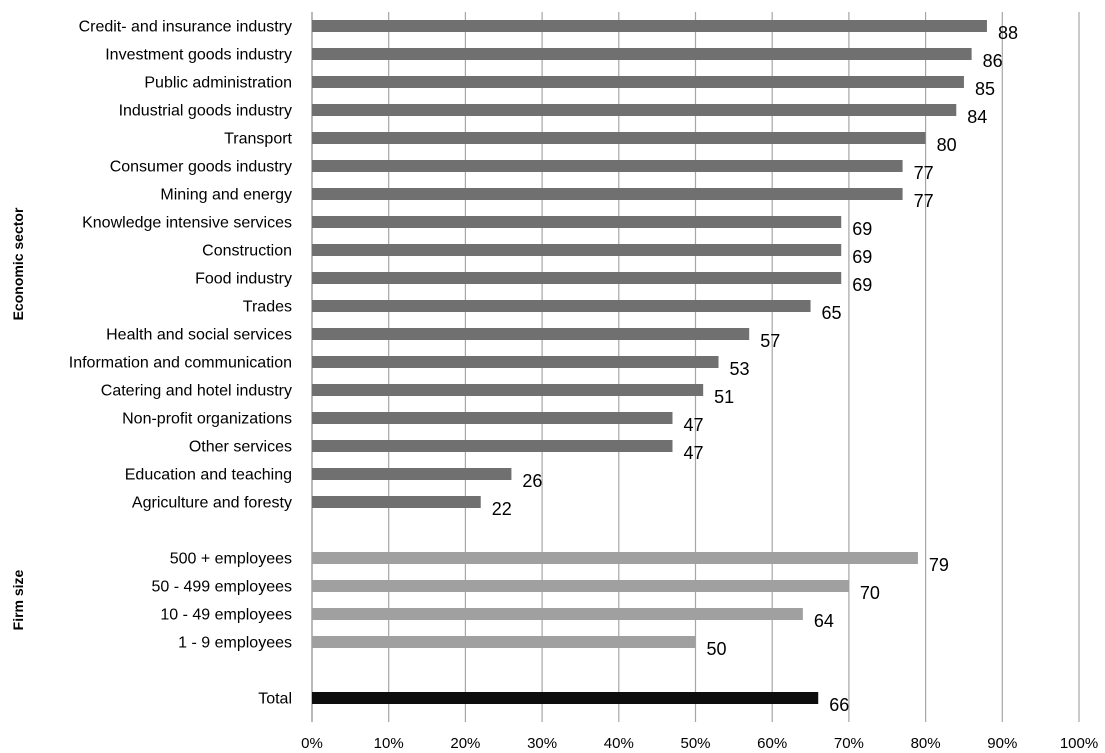 This screenshot has width=1105, height=753. I want to click on data-label: 50, so click(717, 649).